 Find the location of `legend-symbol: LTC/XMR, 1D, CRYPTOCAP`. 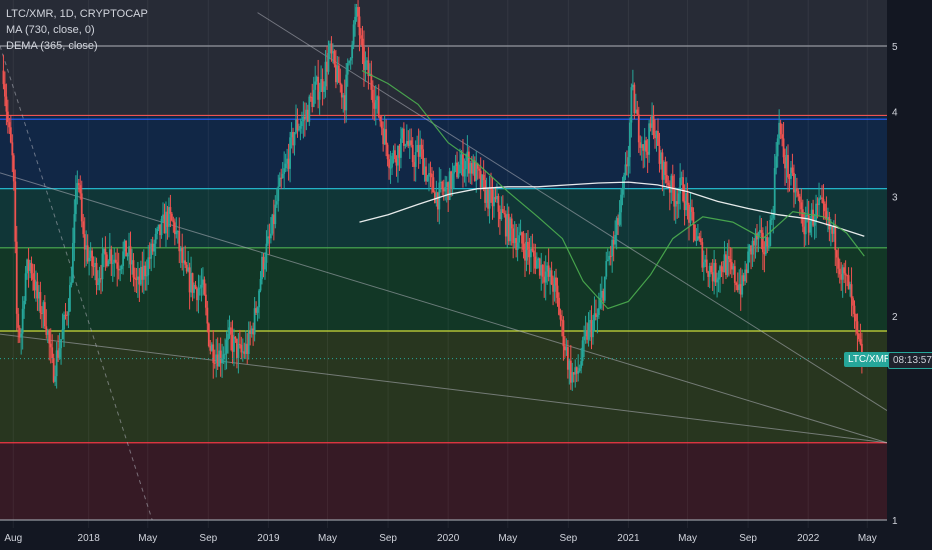

legend-symbol: LTC/XMR, 1D, CRYPTOCAP is located at coordinates (77, 14).